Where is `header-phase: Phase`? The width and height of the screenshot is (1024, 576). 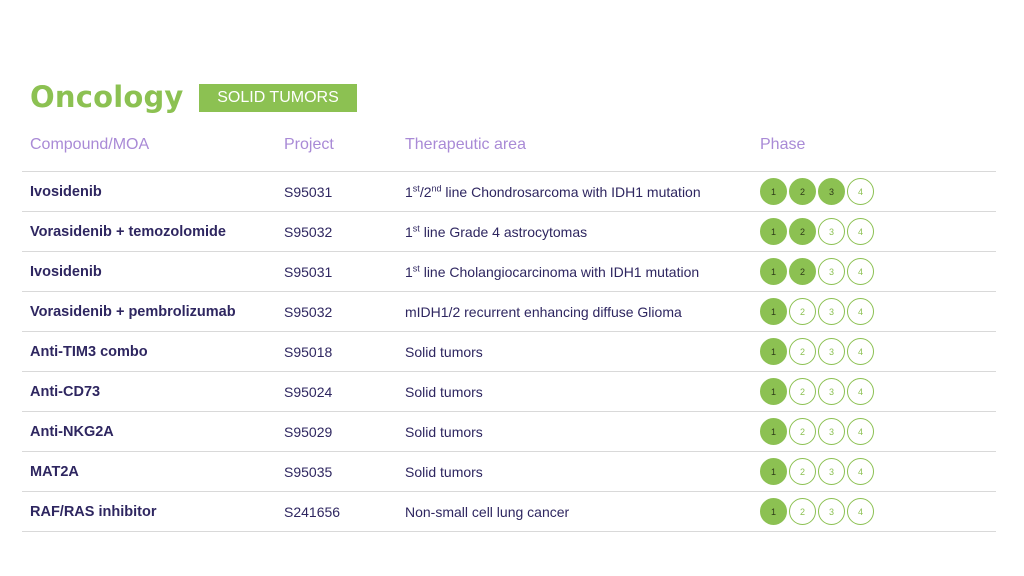
header-phase: Phase is located at coordinates (783, 144).